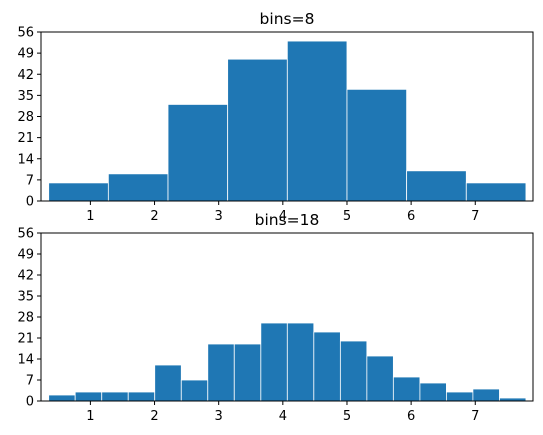  I want to click on chart-title: bins=8, so click(287, 19).